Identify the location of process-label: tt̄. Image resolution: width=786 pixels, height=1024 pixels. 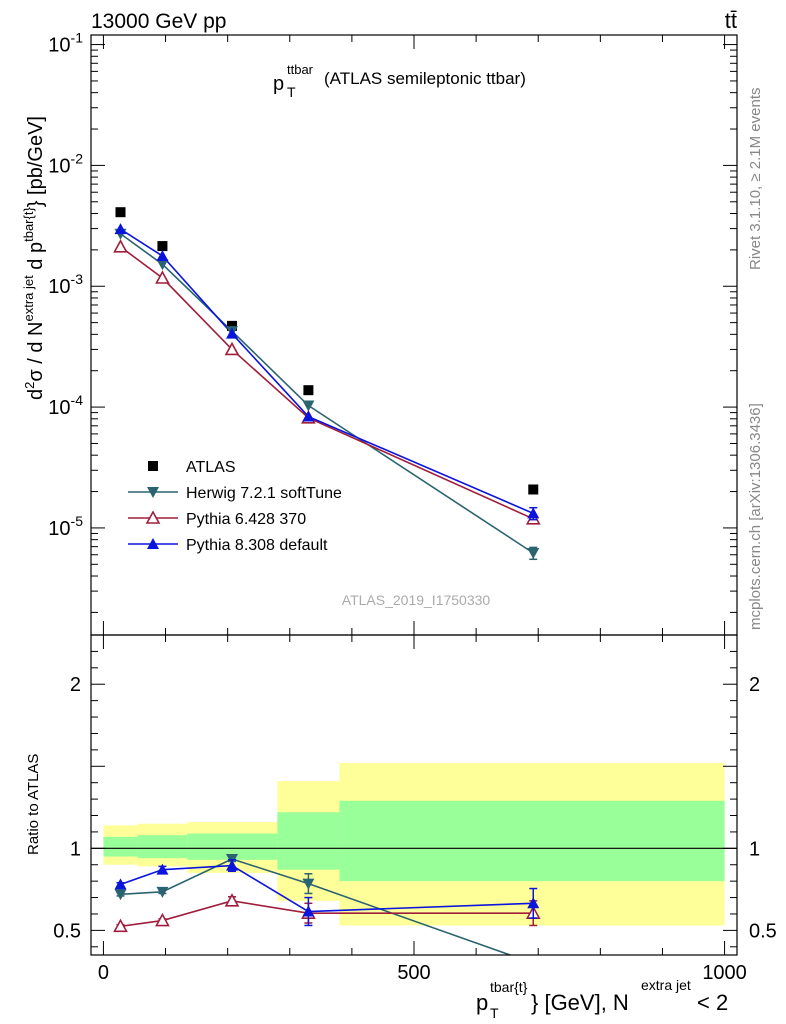
(731, 20).